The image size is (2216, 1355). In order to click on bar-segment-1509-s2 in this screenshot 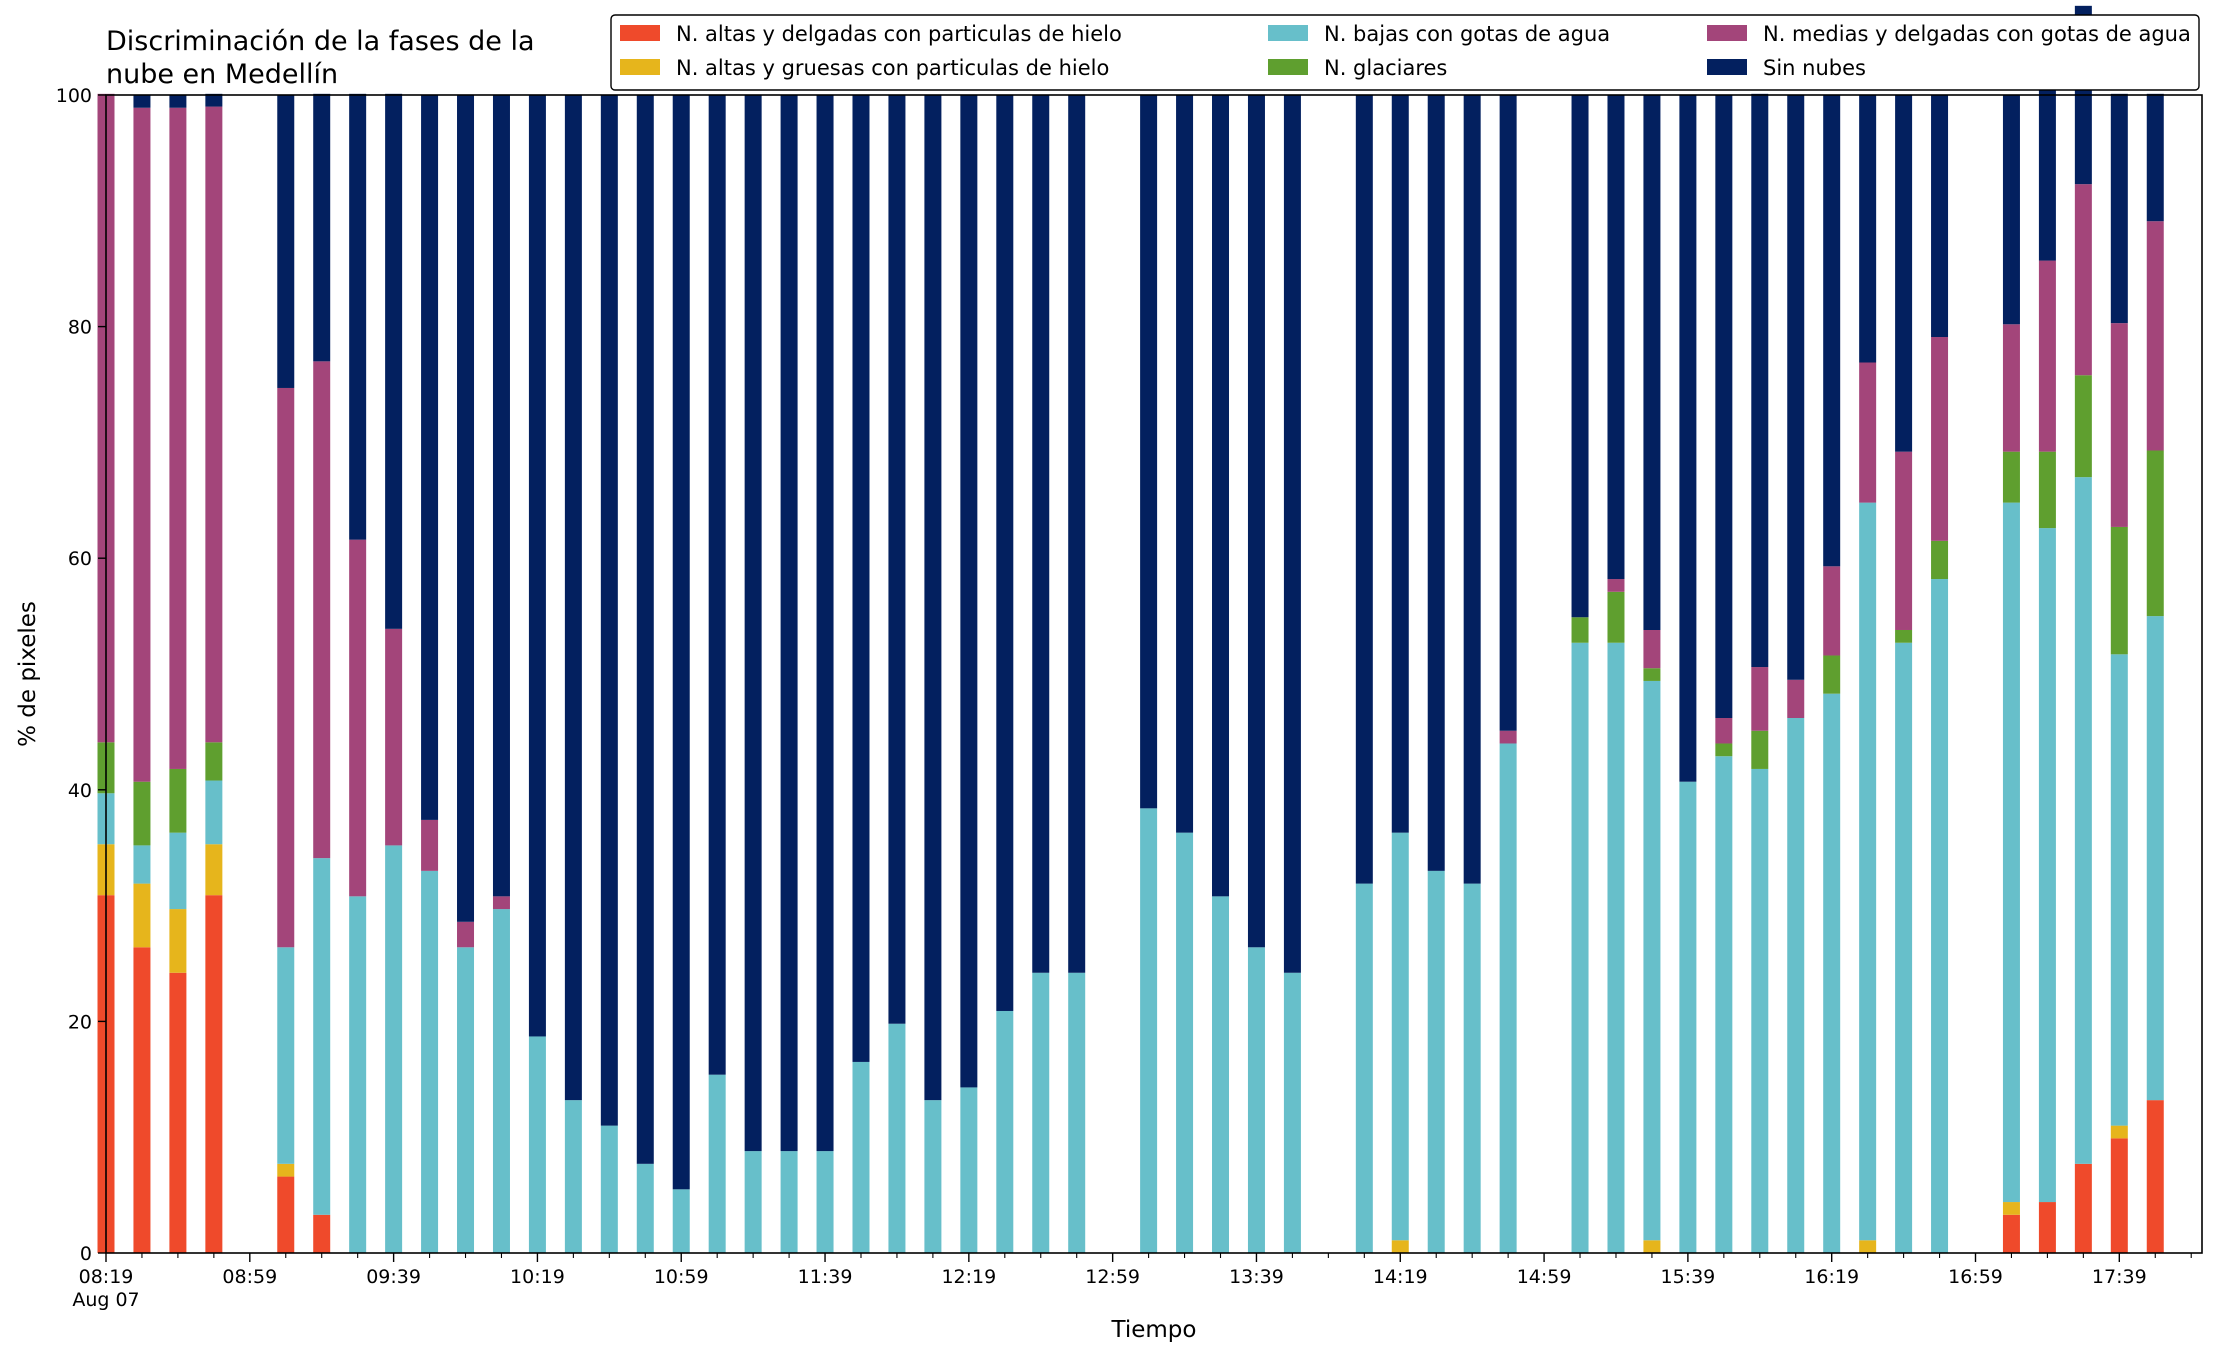, I will do `click(1580, 947)`.